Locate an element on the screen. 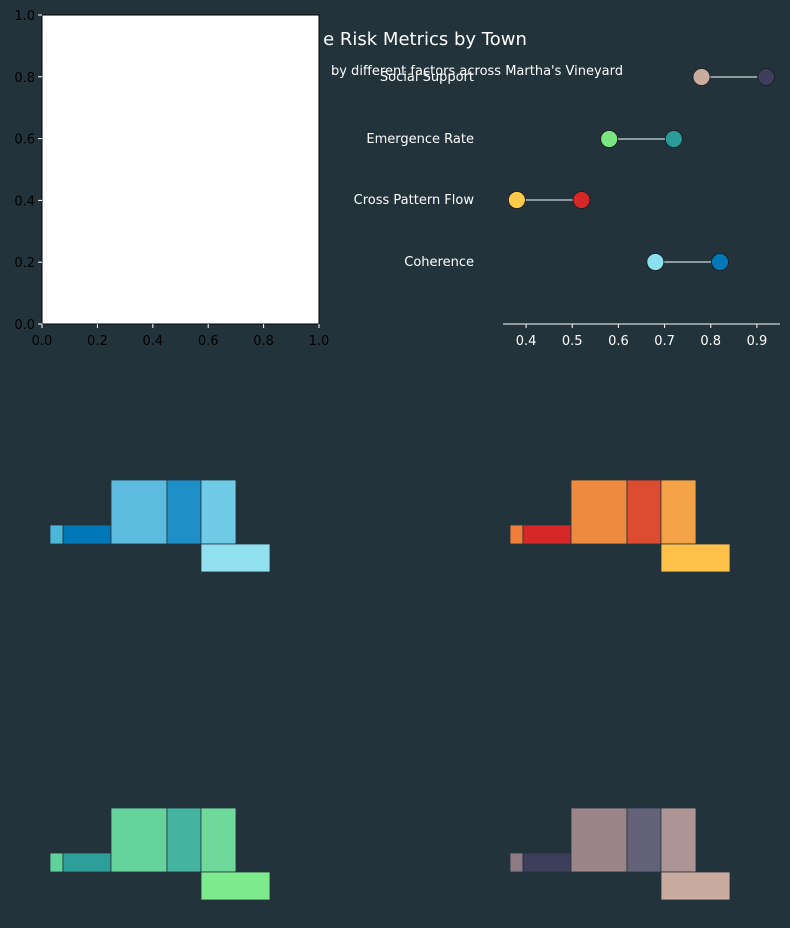 The width and height of the screenshot is (790, 928). map-top-left is located at coordinates (160, 526).